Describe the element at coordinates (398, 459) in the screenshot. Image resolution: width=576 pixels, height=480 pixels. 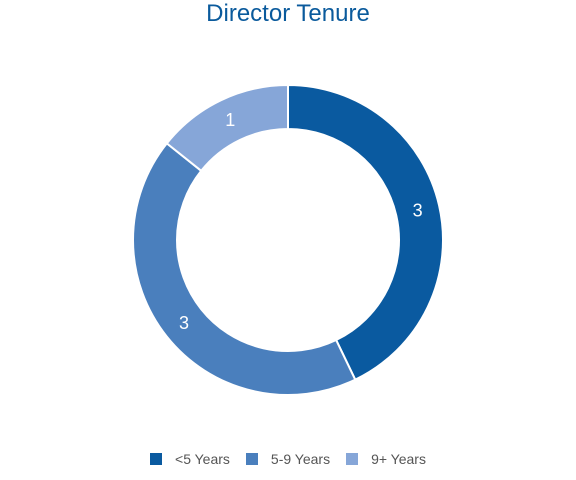
I see `legend-label-9plus: 9+ Years` at that location.